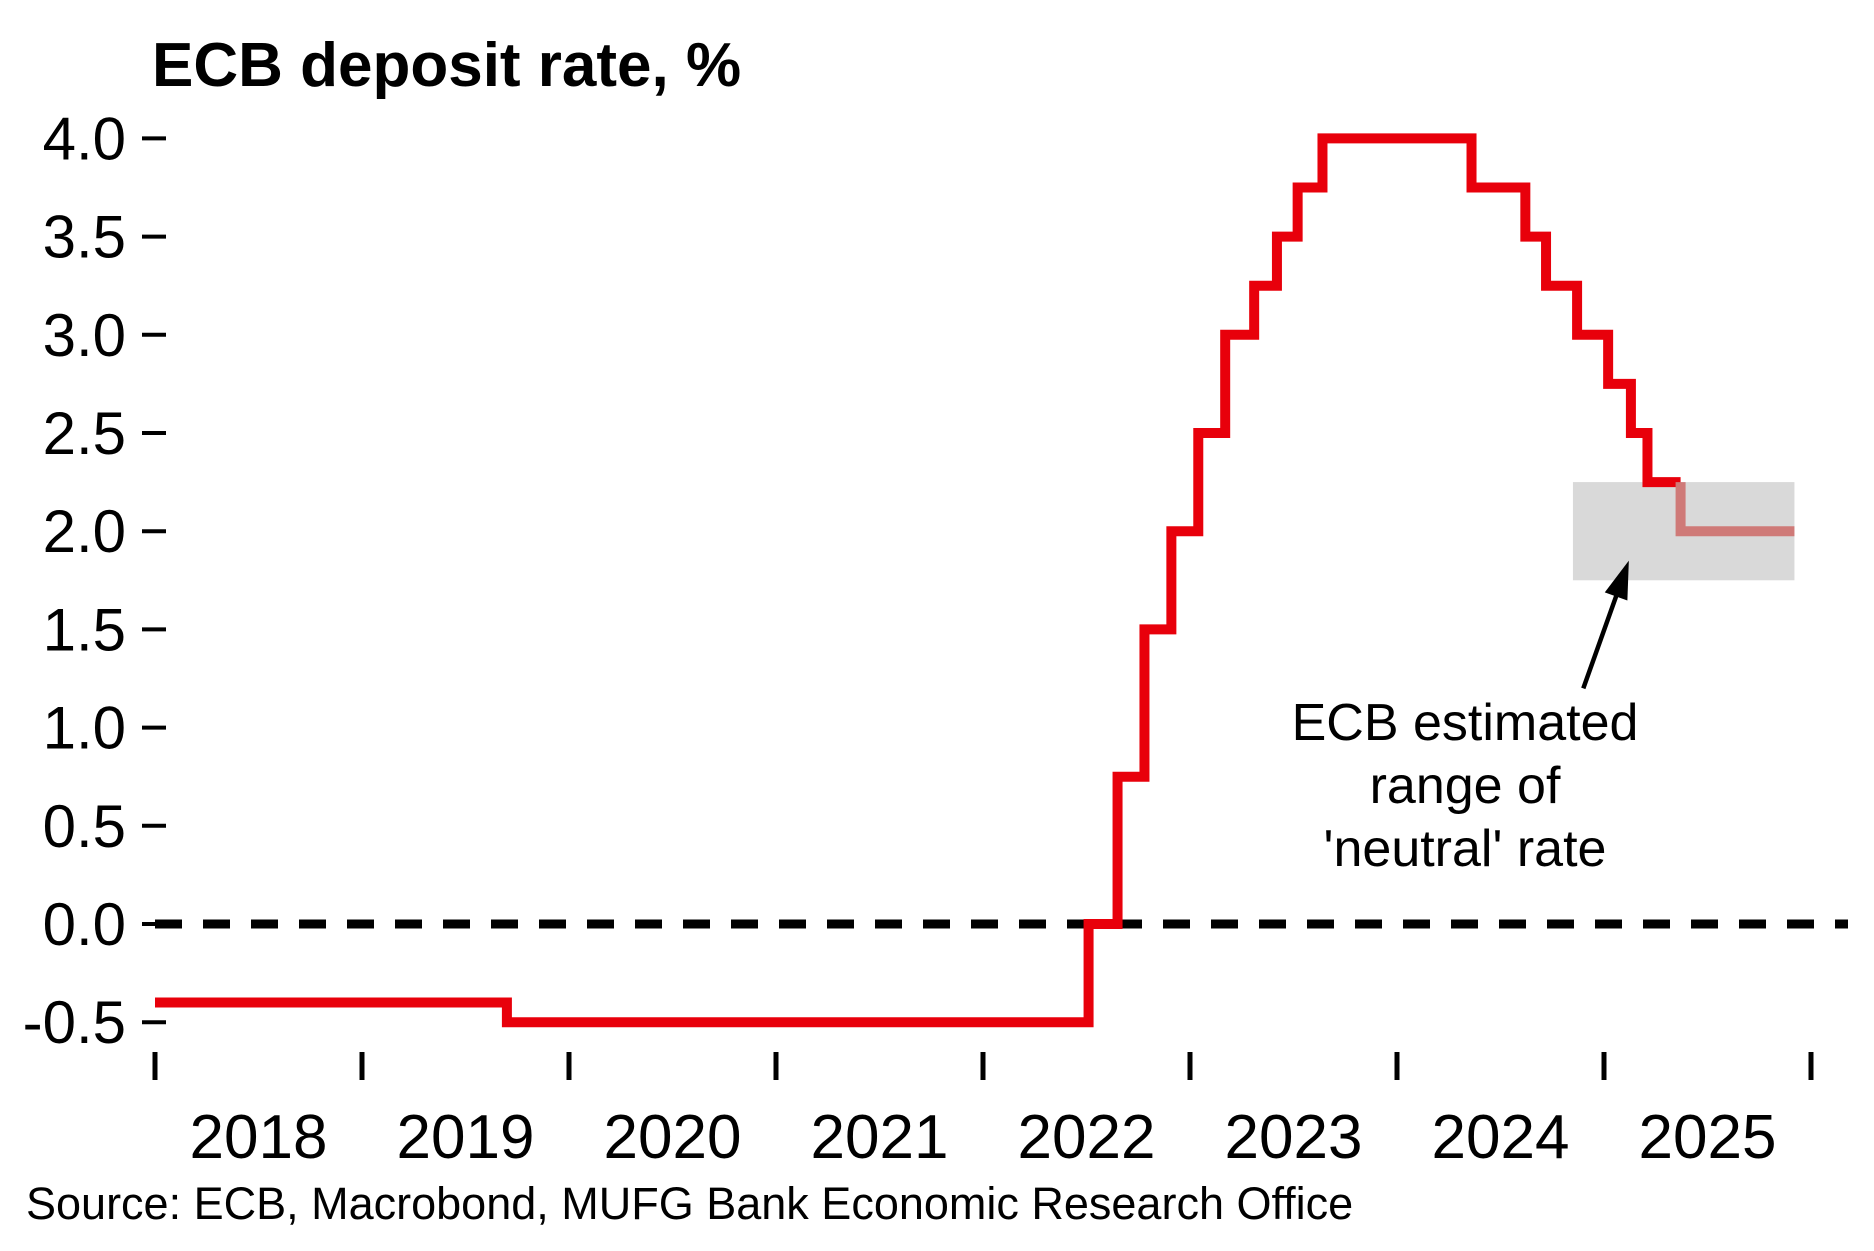  What do you see at coordinates (466, 1137) in the screenshot?
I see `x-axis-tick-label: 2019` at bounding box center [466, 1137].